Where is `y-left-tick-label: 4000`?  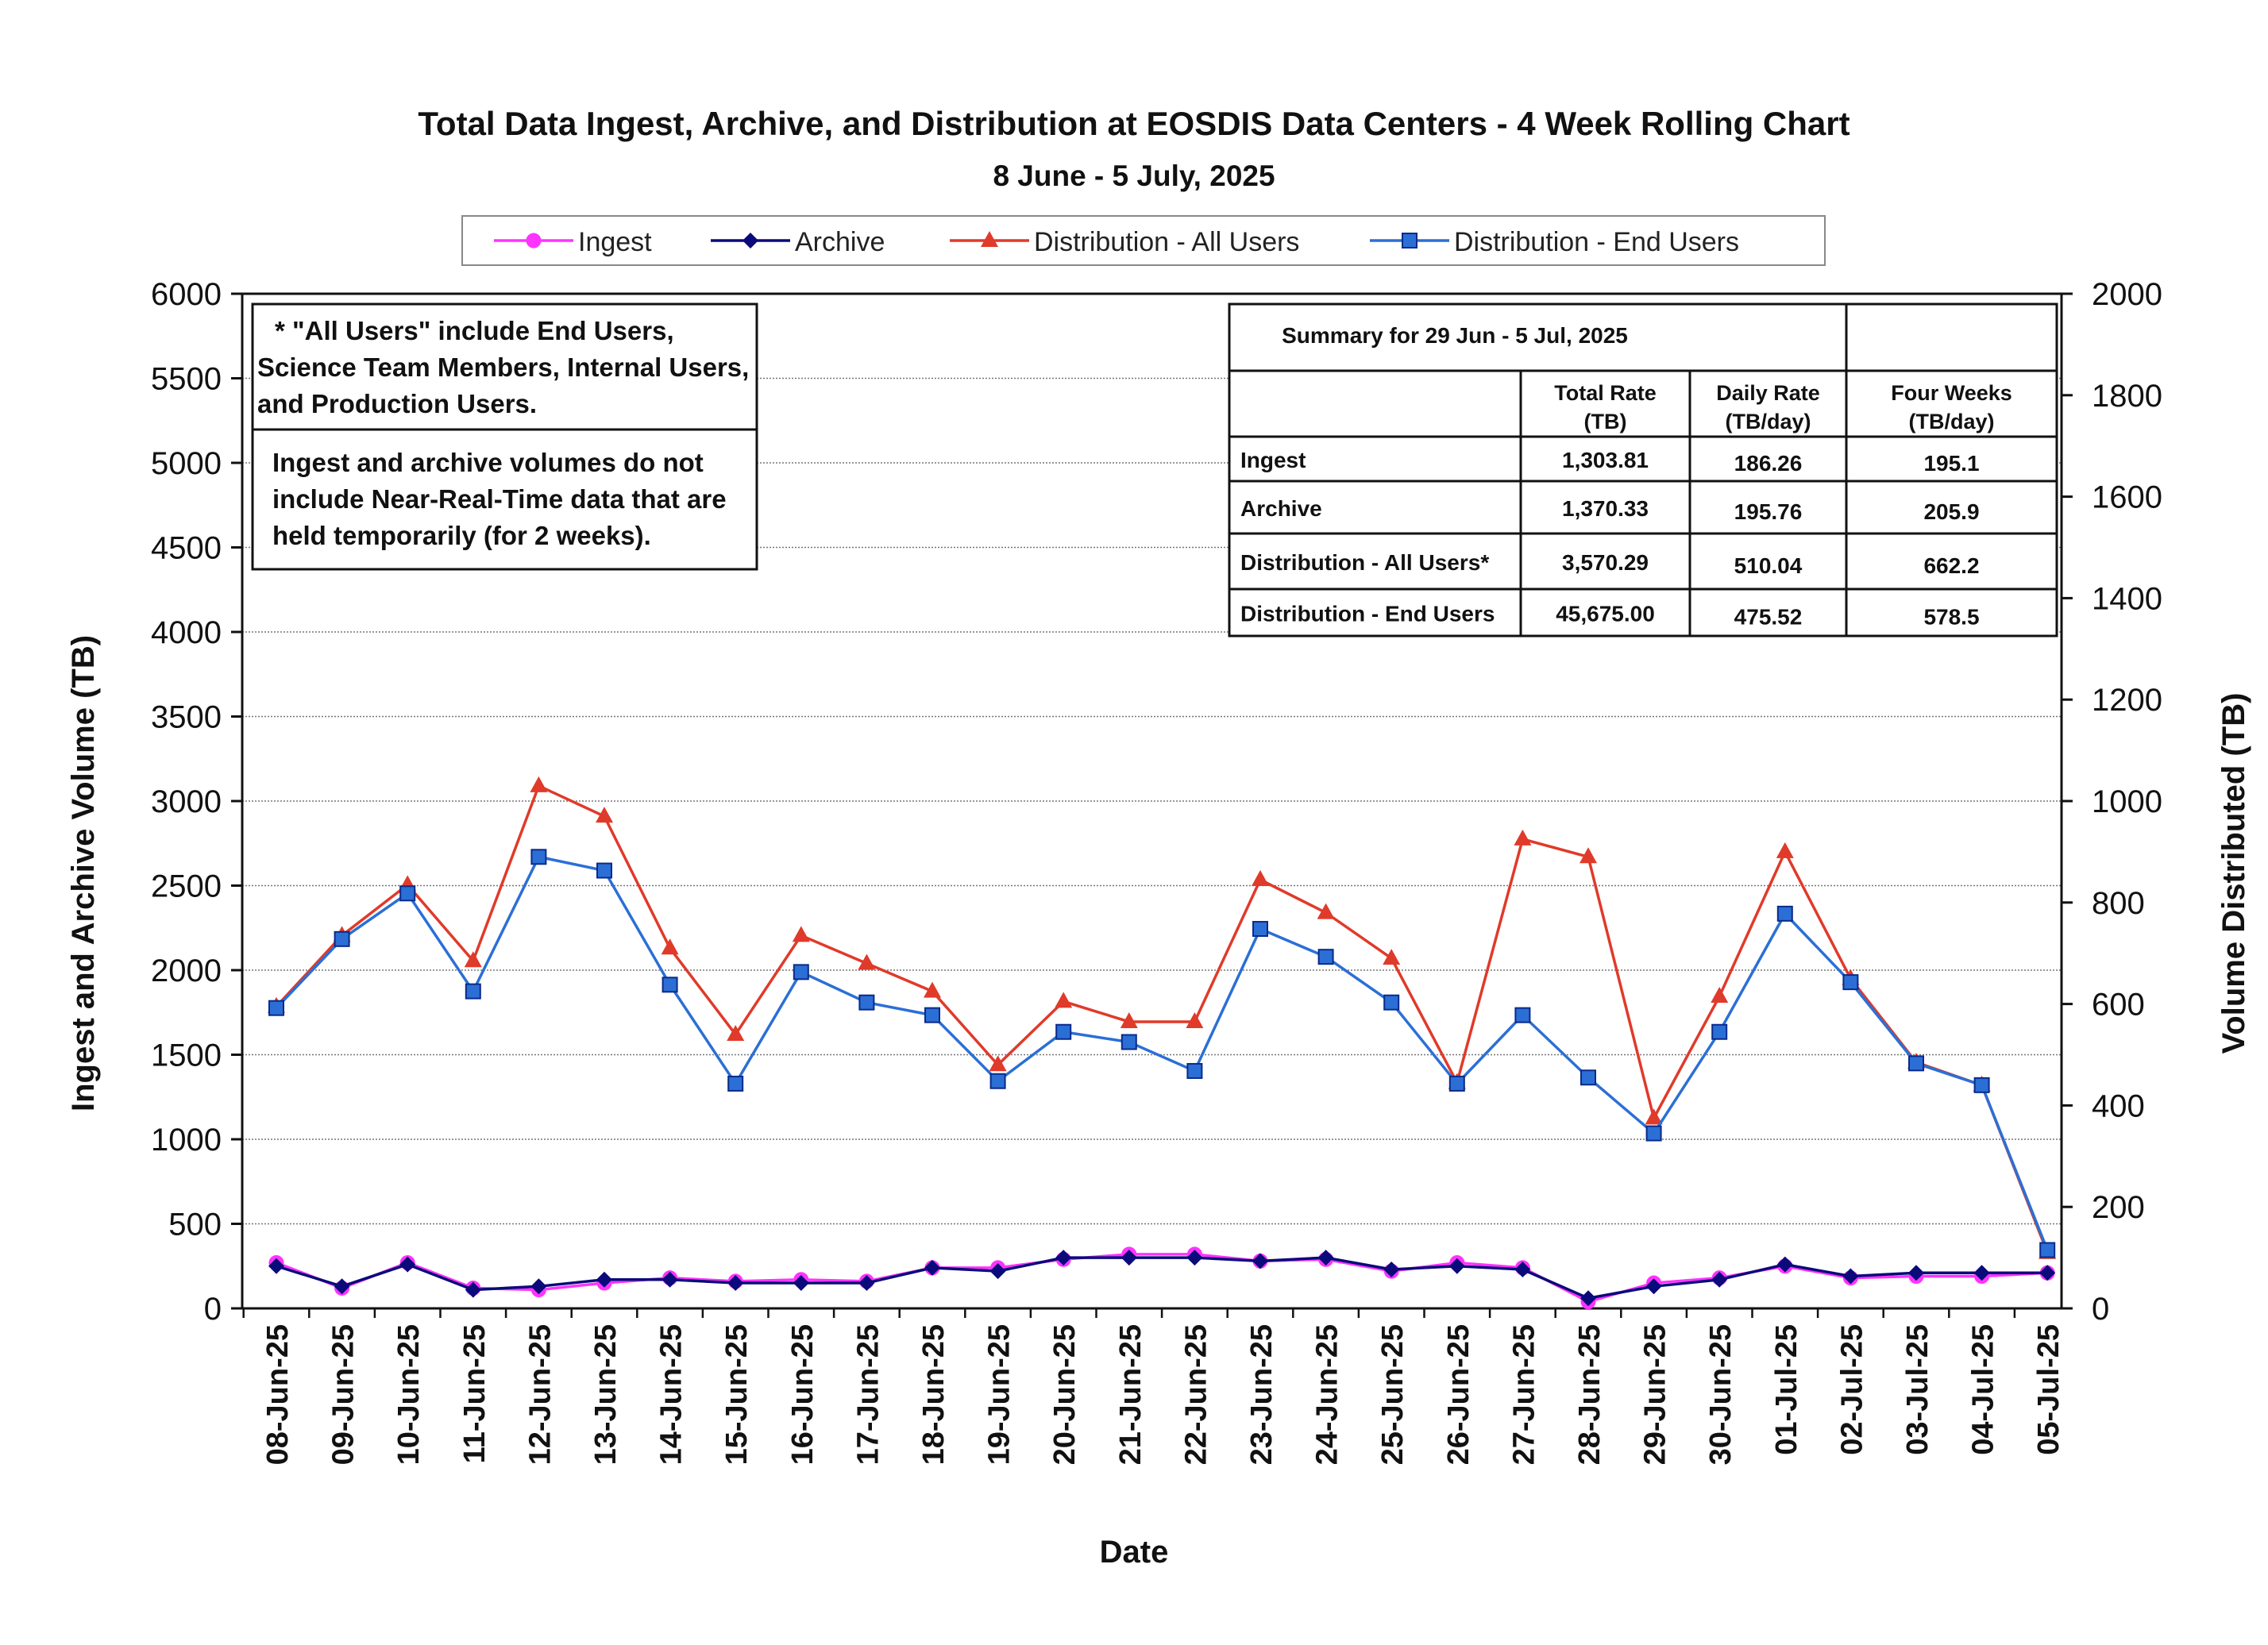
y-left-tick-label: 4000 is located at coordinates (186, 632).